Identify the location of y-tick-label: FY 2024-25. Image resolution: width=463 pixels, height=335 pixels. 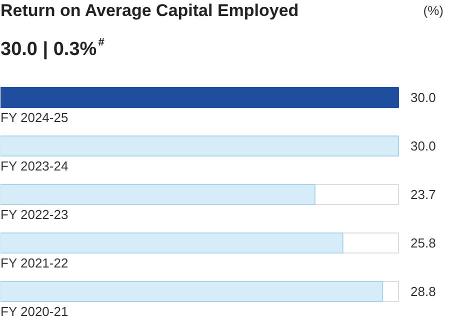
(34, 117).